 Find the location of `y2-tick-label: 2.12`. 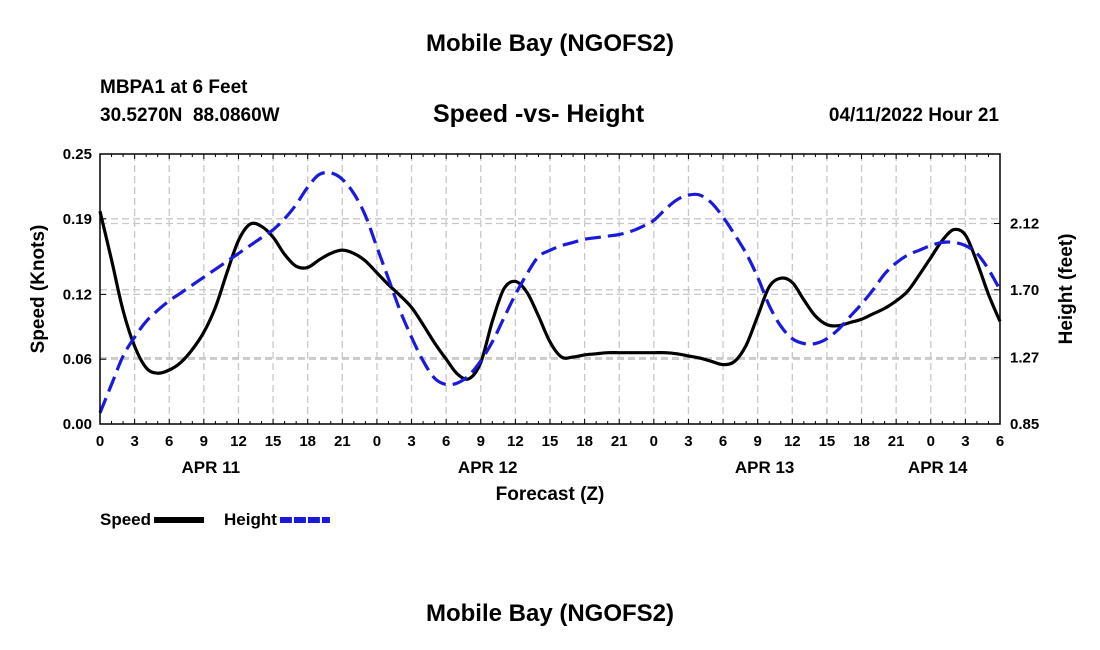

y2-tick-label: 2.12 is located at coordinates (1024, 223).